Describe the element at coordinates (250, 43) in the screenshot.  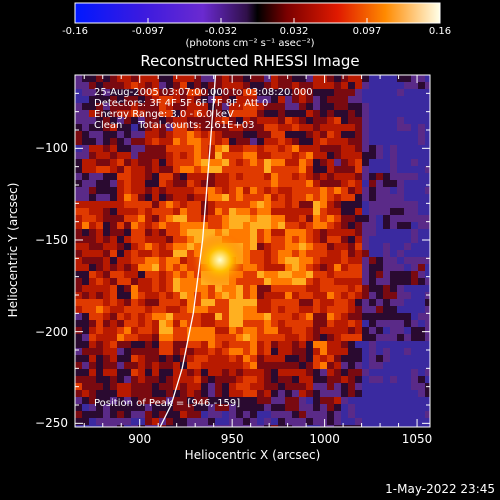
I see `colorbar-unit-label: (photons cm⁻² s⁻¹ asec⁻²)` at that location.